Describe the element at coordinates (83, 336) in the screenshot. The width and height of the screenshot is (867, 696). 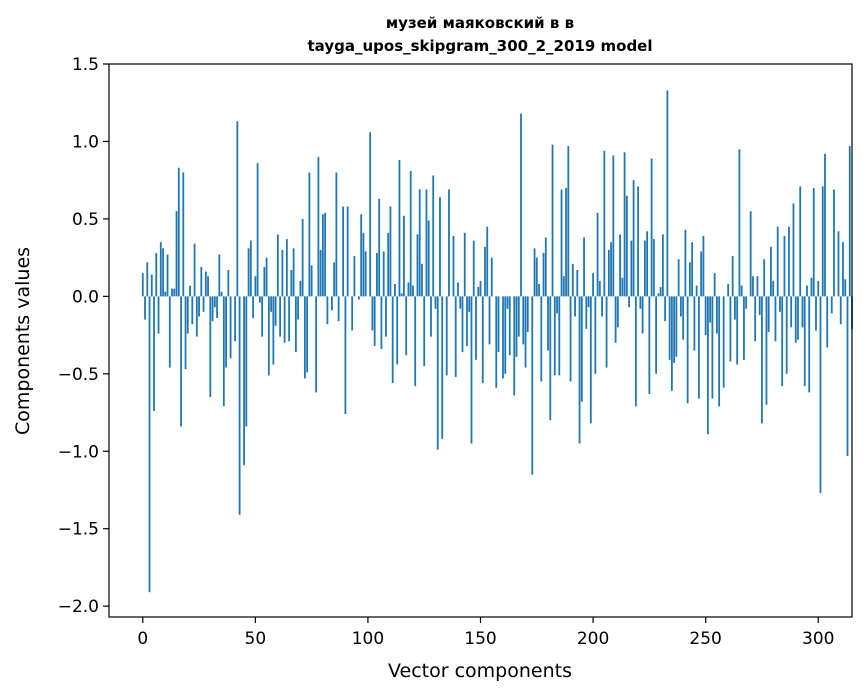
I see `y-axis-ticks: 1.5 1.0 0.5 0.0 −0.5 −1.0 −1.5 −2.0` at that location.